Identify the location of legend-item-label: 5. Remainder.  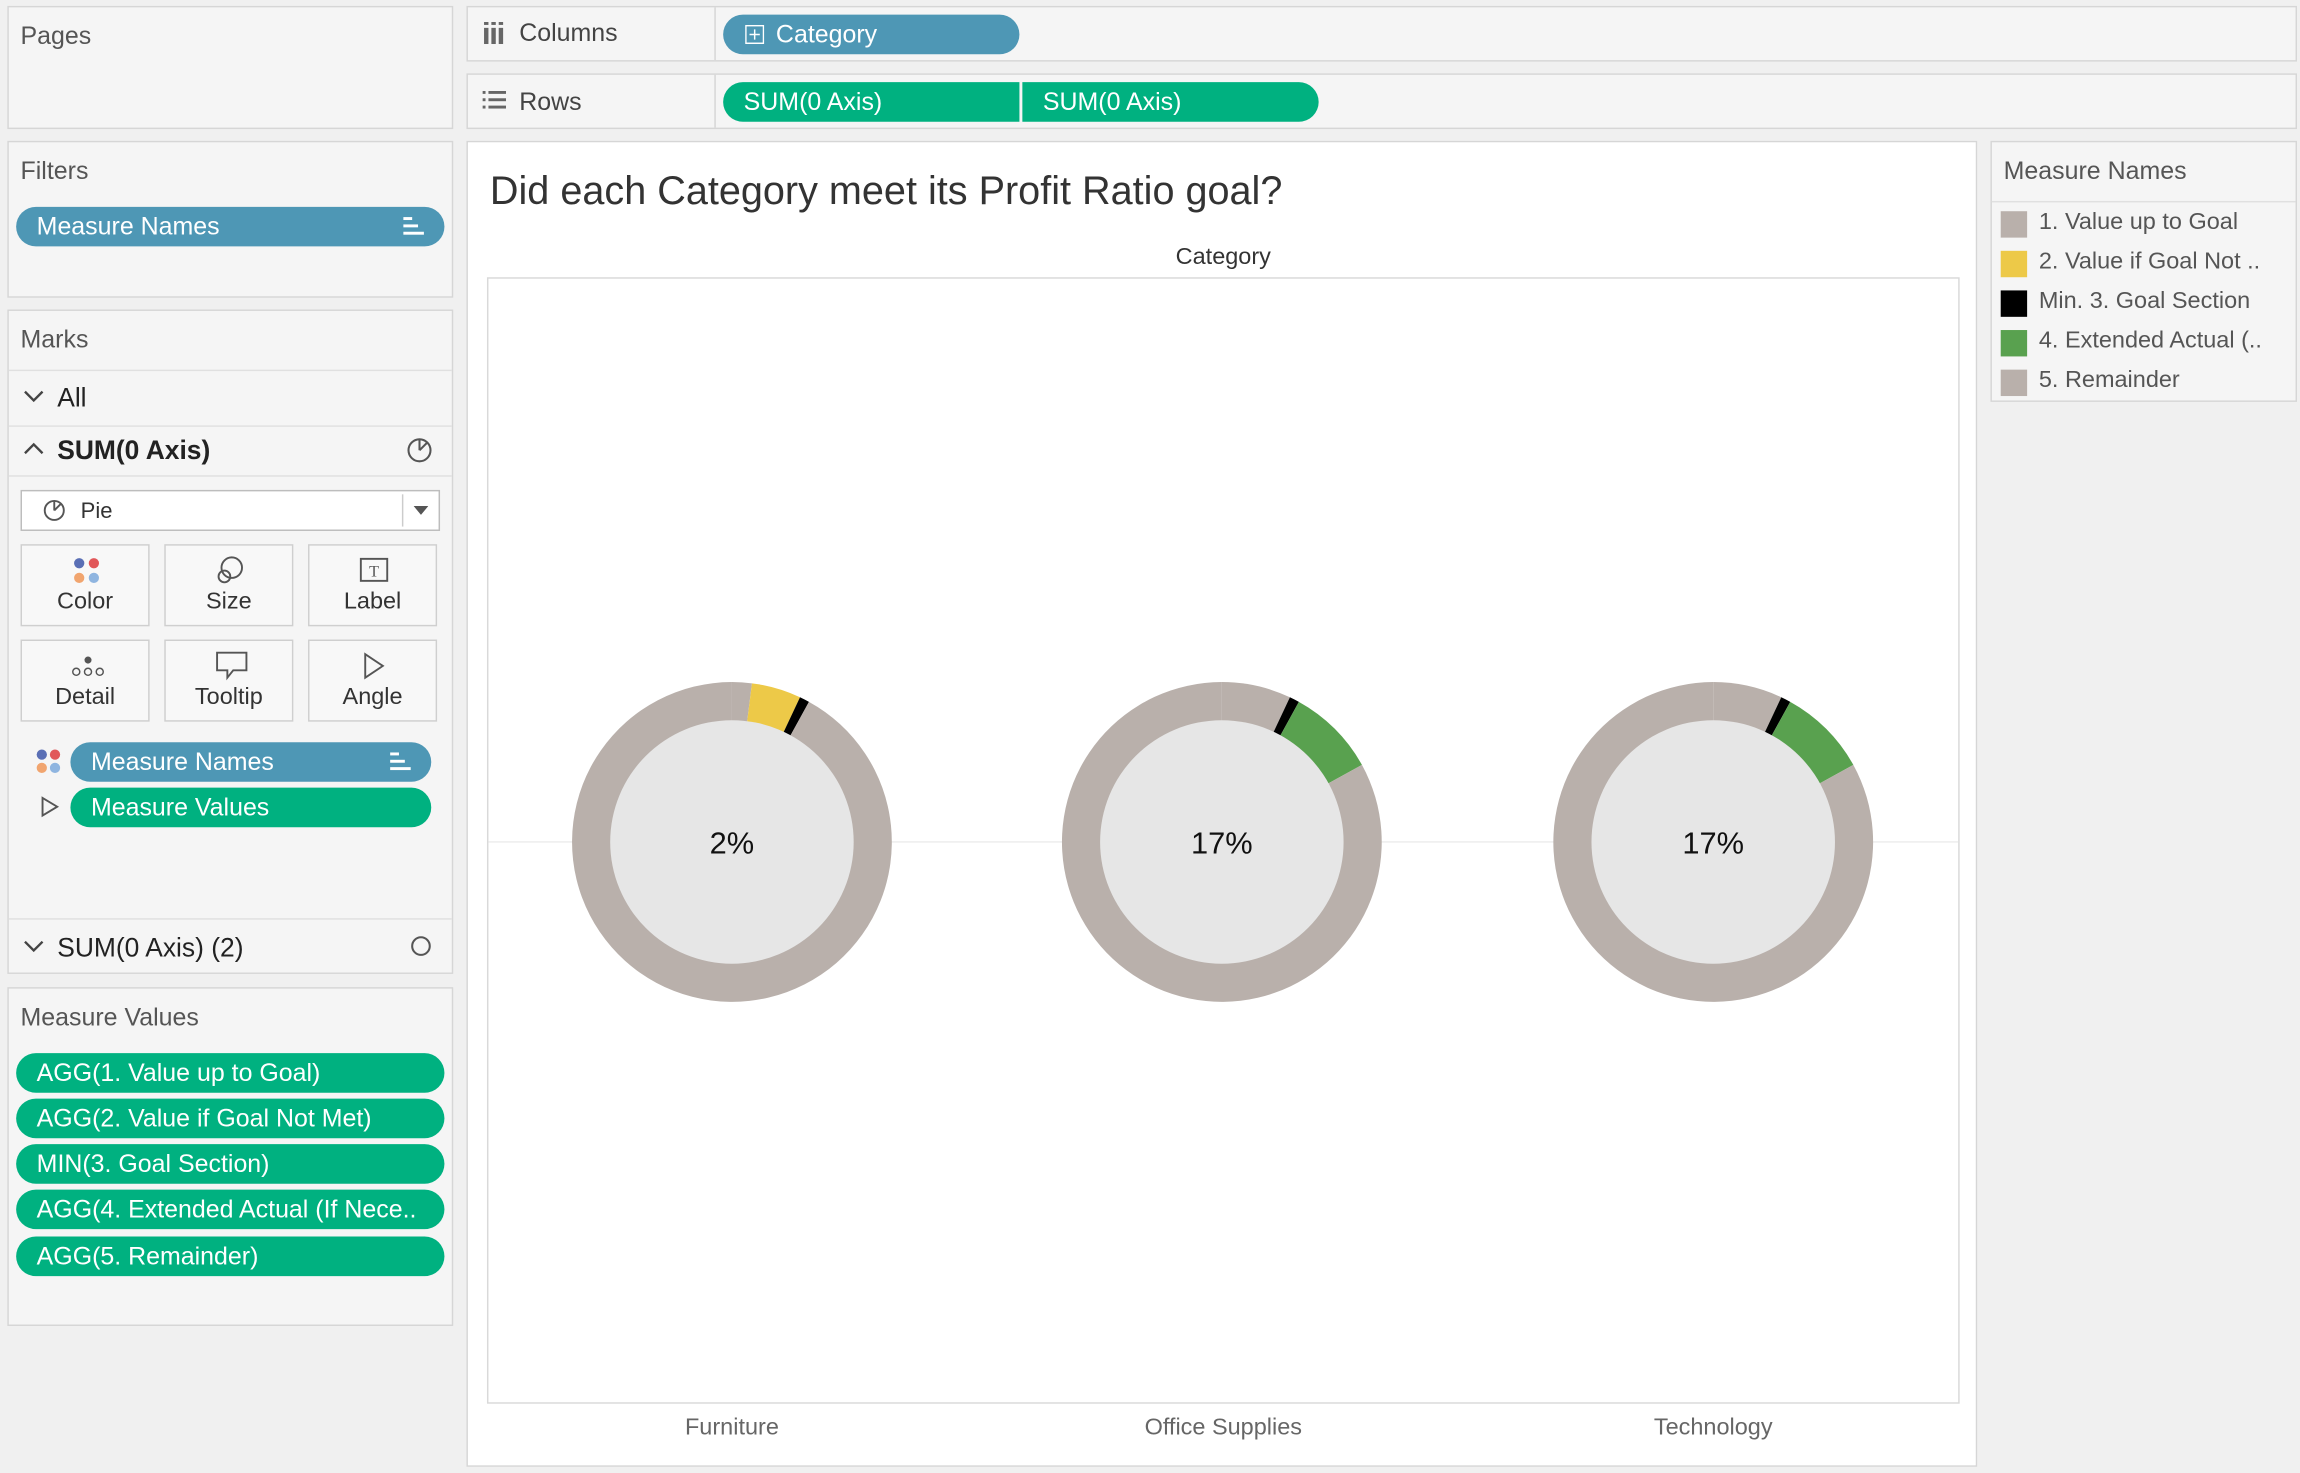
(2109, 381).